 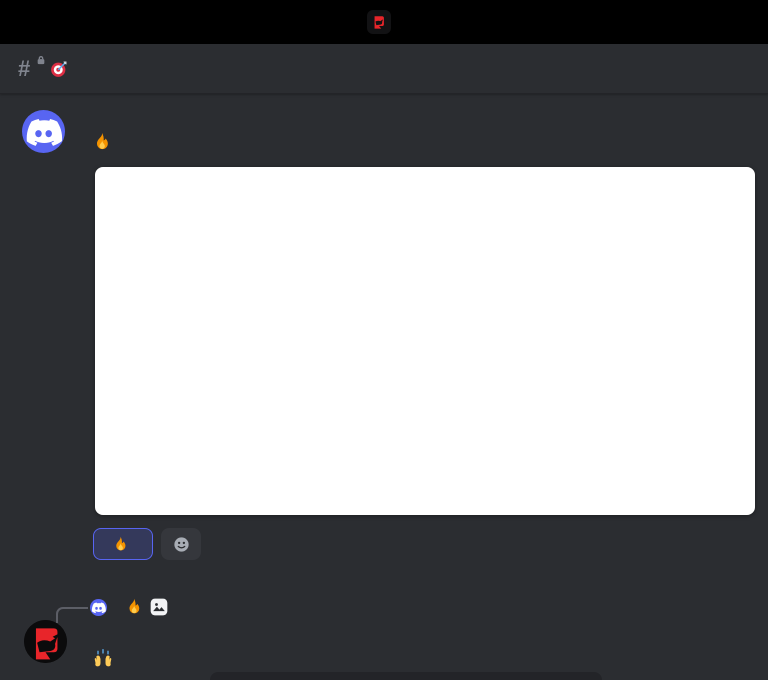 I want to click on hash-lock-icon: #, so click(x=31, y=69).